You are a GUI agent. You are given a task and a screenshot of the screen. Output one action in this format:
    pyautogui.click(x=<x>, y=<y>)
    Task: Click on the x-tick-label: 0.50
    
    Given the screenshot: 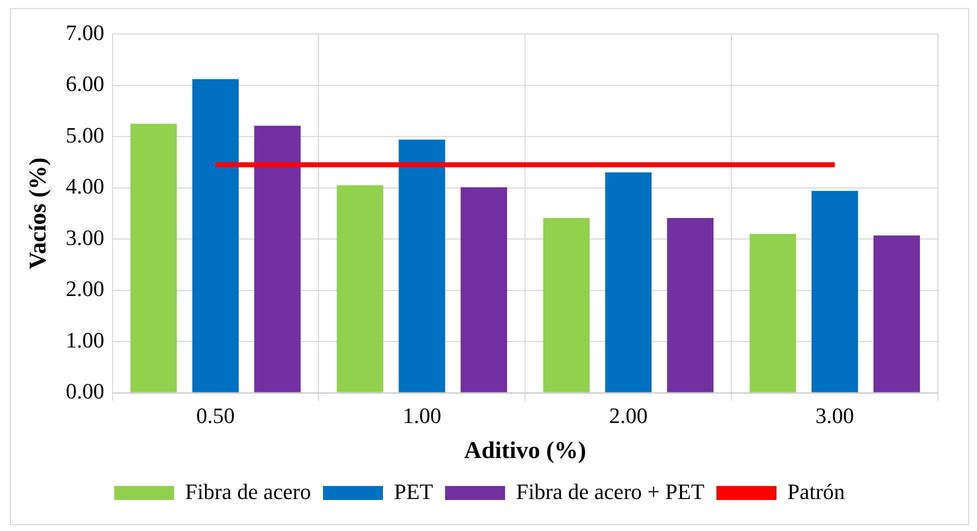 What is the action you would take?
    pyautogui.click(x=215, y=415)
    